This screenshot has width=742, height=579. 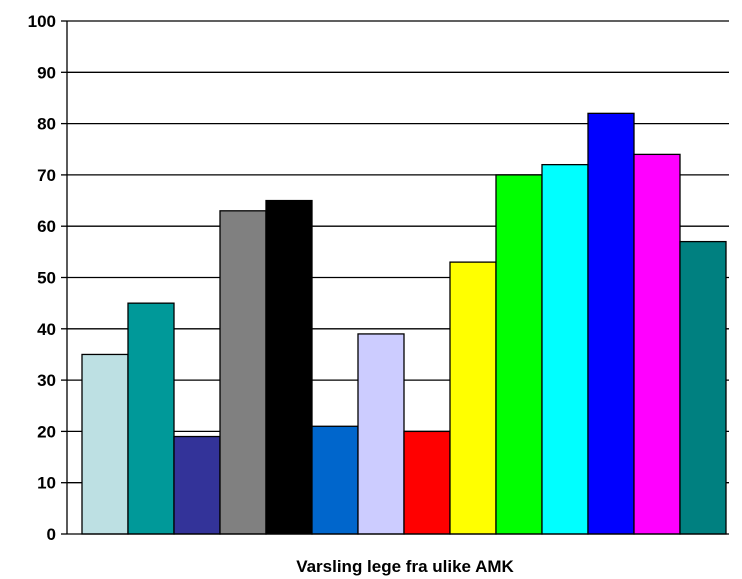 What do you see at coordinates (51, 534) in the screenshot?
I see `y-tick-label: 0` at bounding box center [51, 534].